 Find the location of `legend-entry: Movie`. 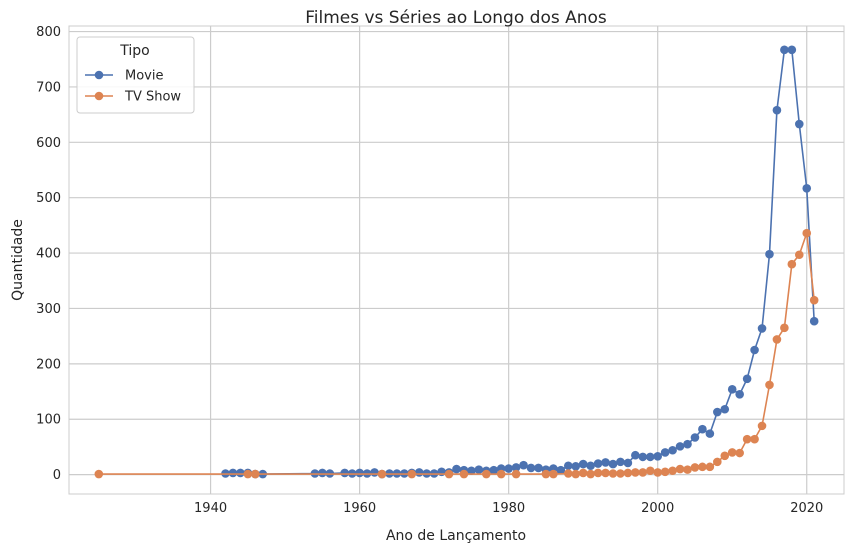

legend-entry: Movie is located at coordinates (124, 76).